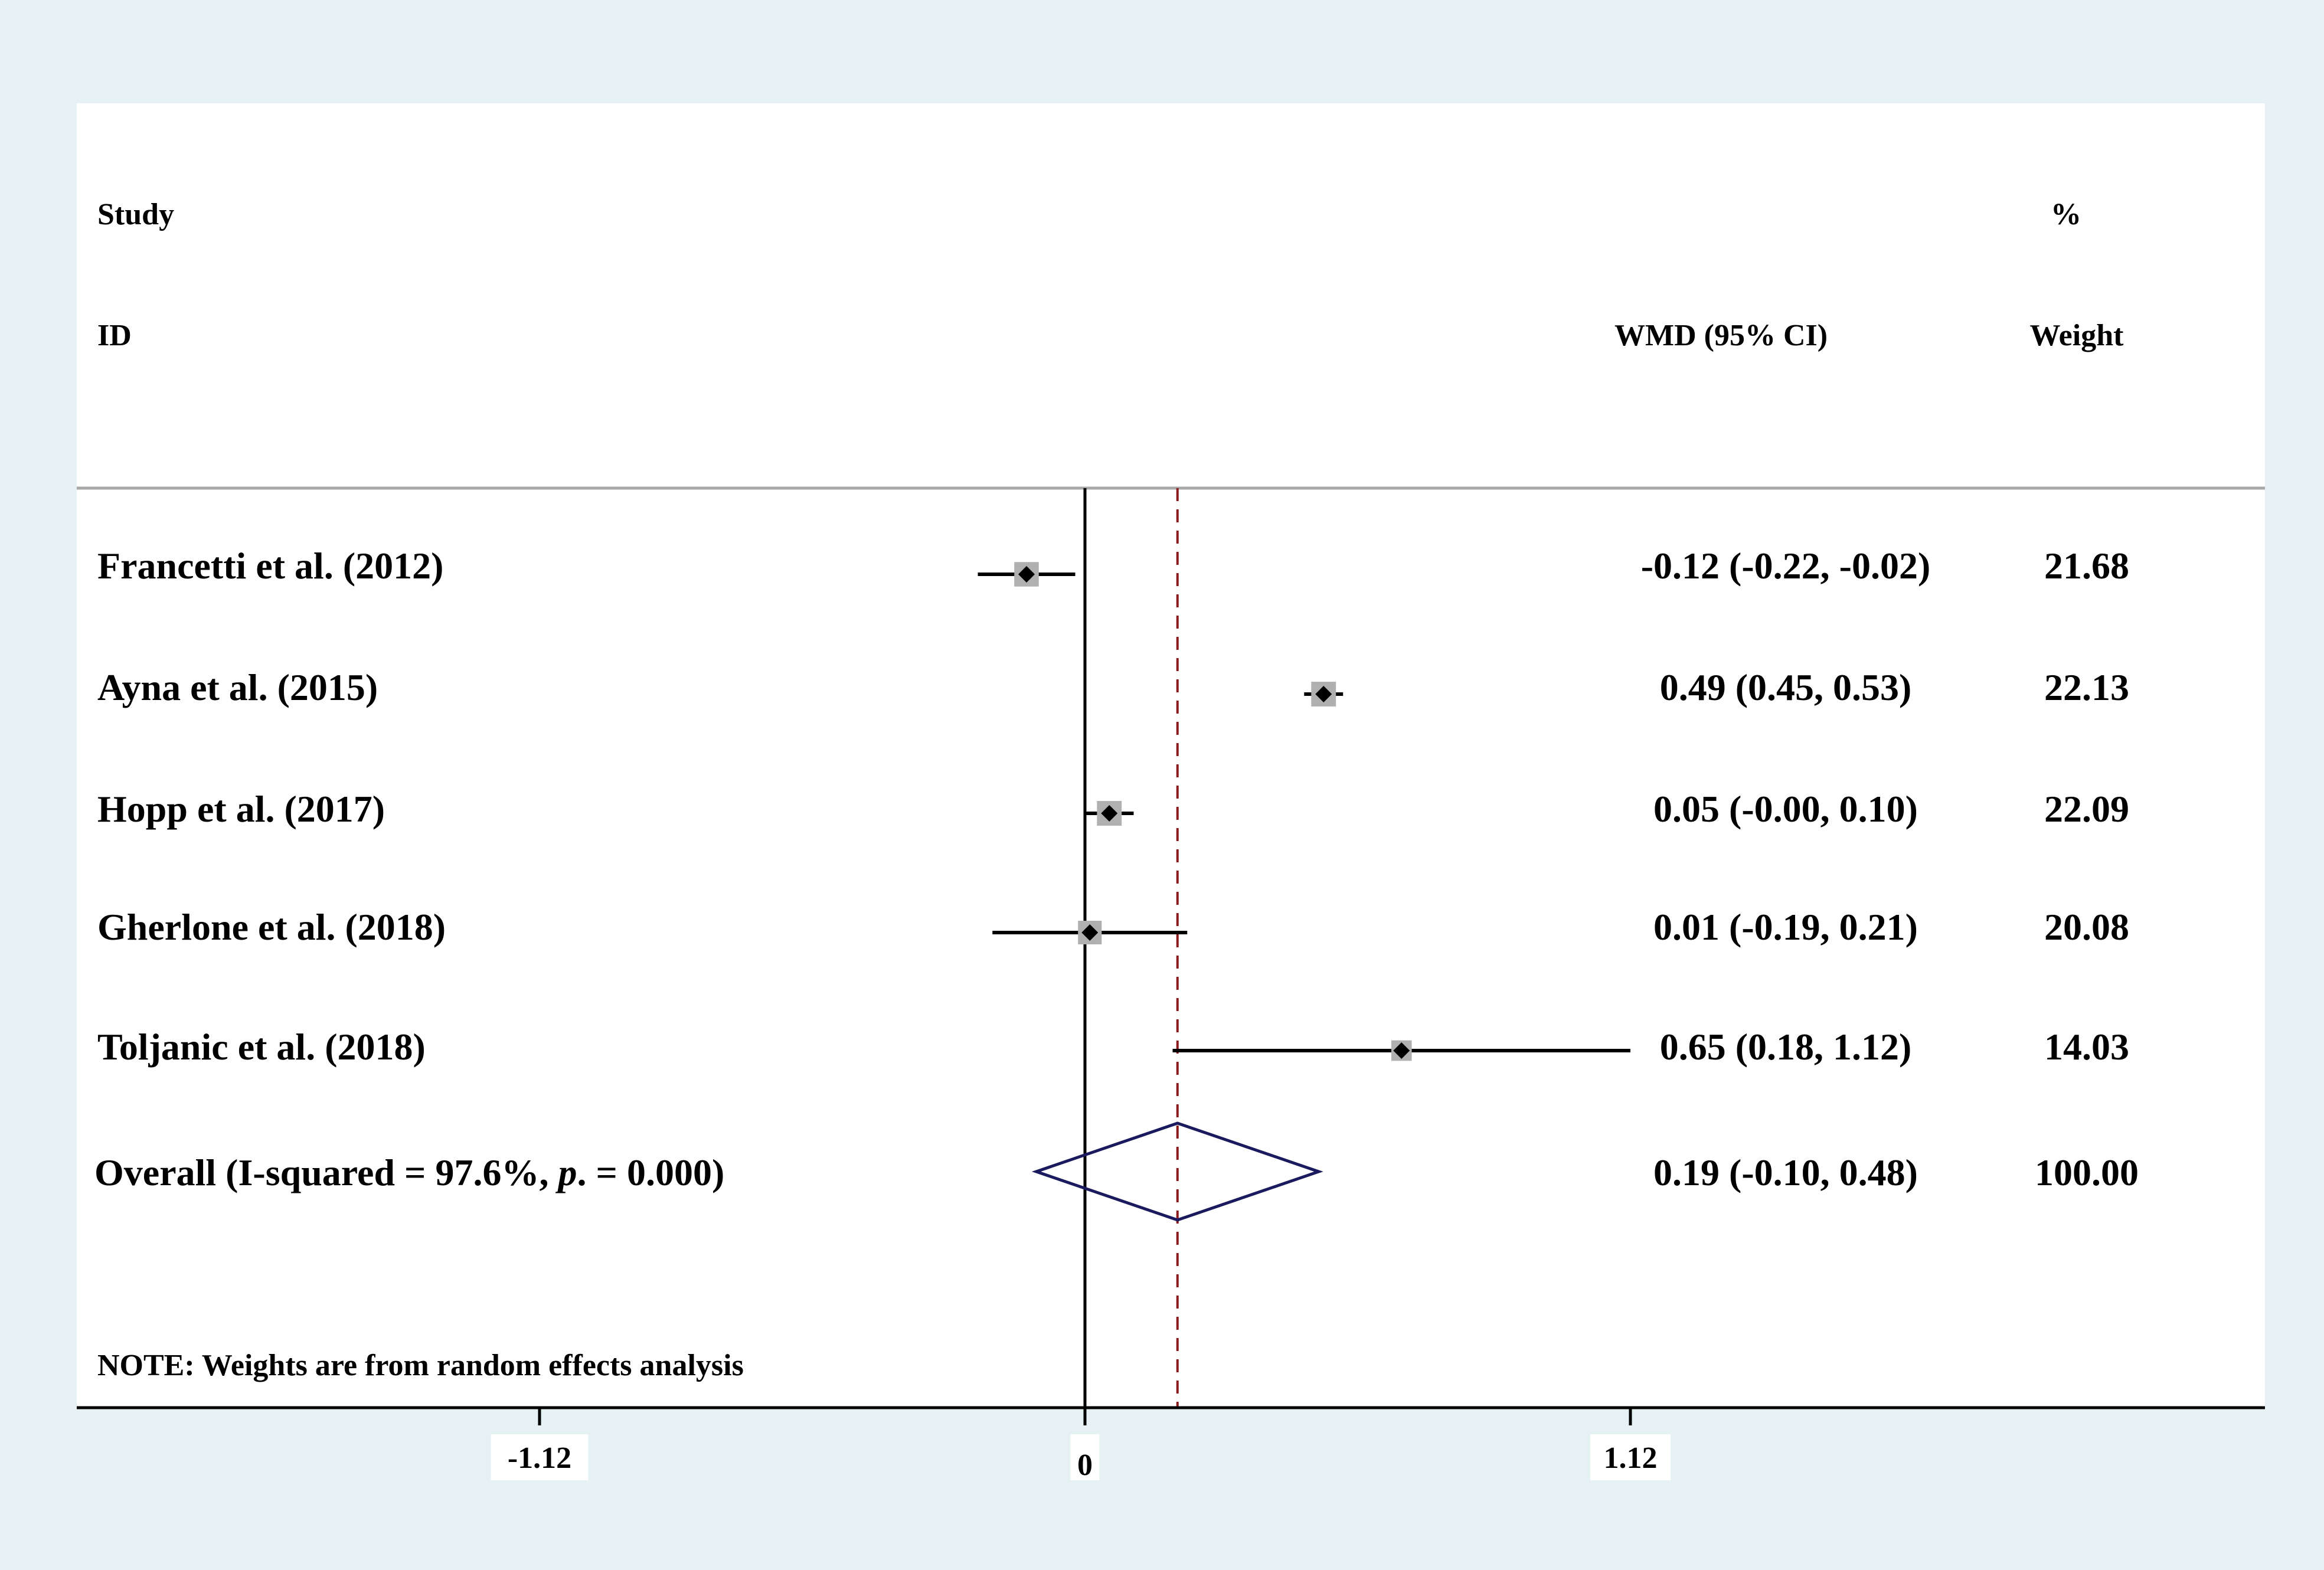 Image resolution: width=2324 pixels, height=1570 pixels. Describe the element at coordinates (2086, 809) in the screenshot. I see `study-weight-text: 22.09` at that location.